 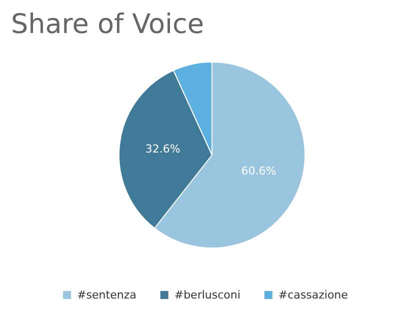 I want to click on chart-title: Share of Voice, so click(x=107, y=24).